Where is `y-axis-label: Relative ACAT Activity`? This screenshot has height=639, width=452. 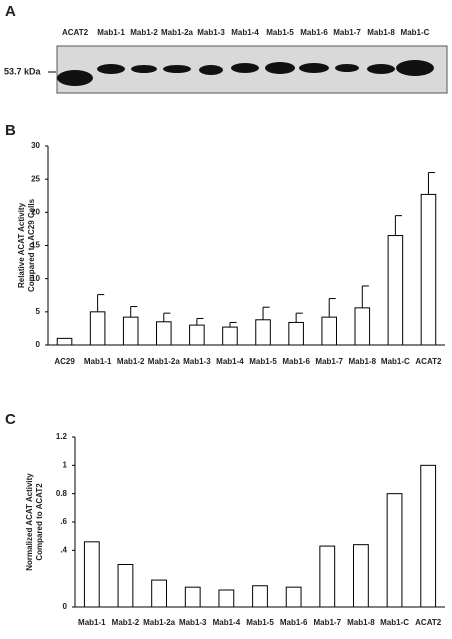
y-axis-label: Relative ACAT Activity is located at coordinates (21, 245).